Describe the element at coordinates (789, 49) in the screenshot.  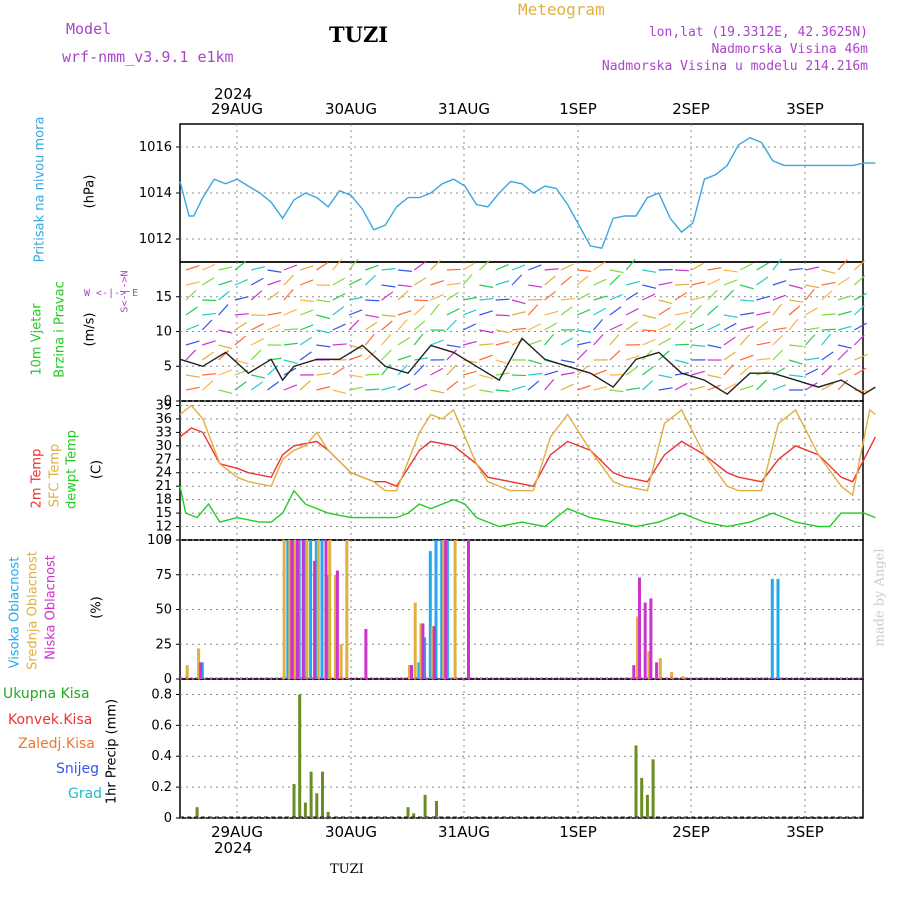
I see `elevation-label: Nadmorska Visina 46m` at that location.